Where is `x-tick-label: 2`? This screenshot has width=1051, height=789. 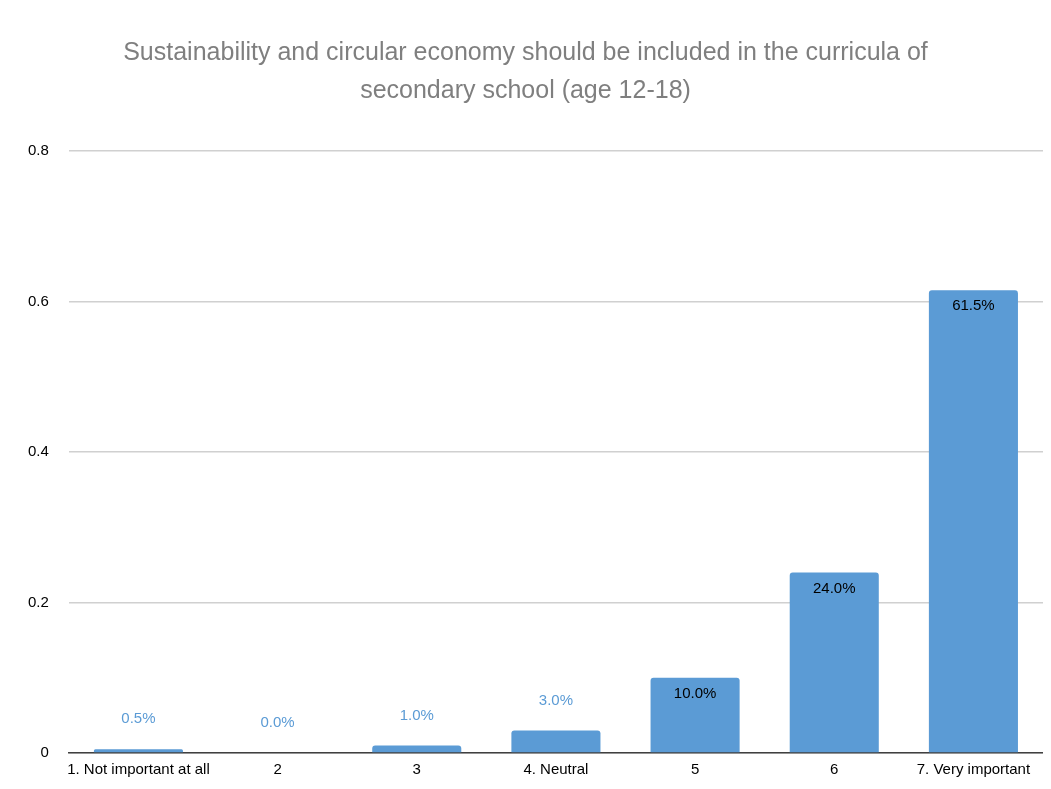 x-tick-label: 2 is located at coordinates (277, 769).